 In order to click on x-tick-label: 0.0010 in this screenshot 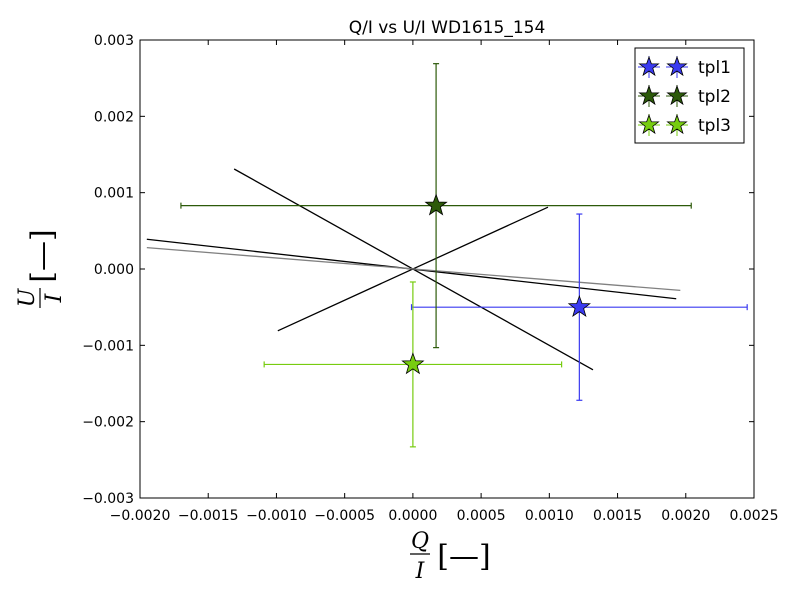, I will do `click(549, 516)`.